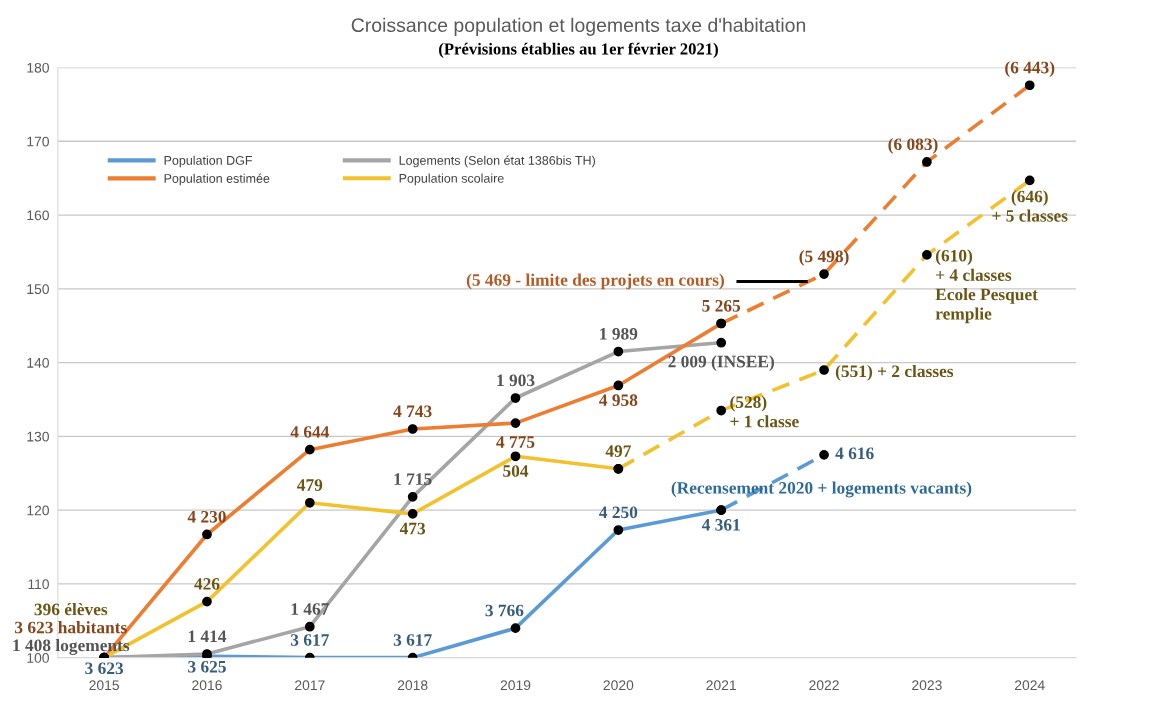 The height and width of the screenshot is (711, 1157). What do you see at coordinates (38, 215) in the screenshot?
I see `y-tick-label: 160` at bounding box center [38, 215].